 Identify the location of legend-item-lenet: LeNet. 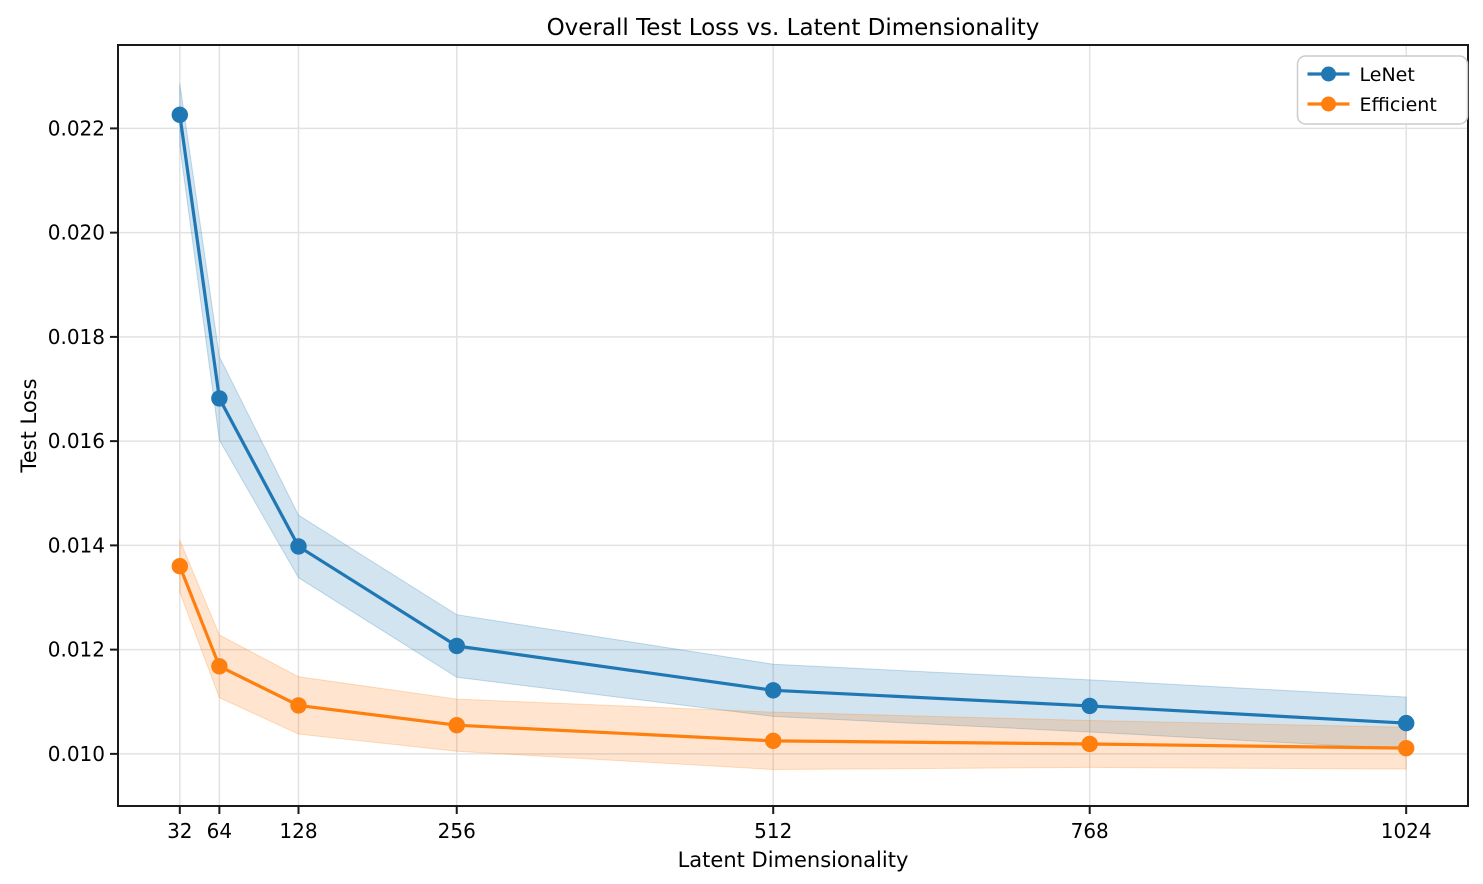
(1361, 75).